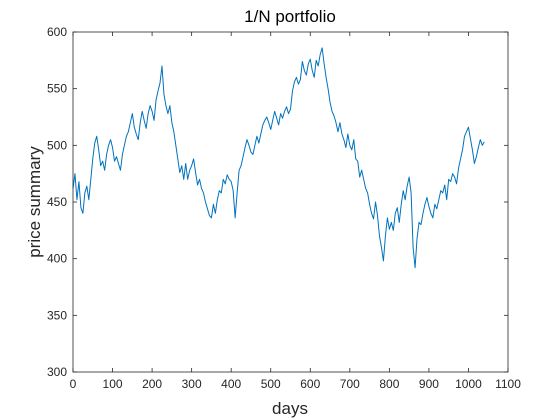 The width and height of the screenshot is (560, 420). I want to click on y-tick-label: 300, so click(57, 372).